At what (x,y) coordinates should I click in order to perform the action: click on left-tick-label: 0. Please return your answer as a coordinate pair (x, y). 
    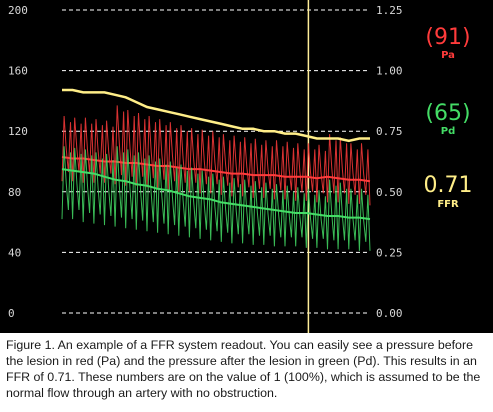
    Looking at the image, I should click on (11, 313).